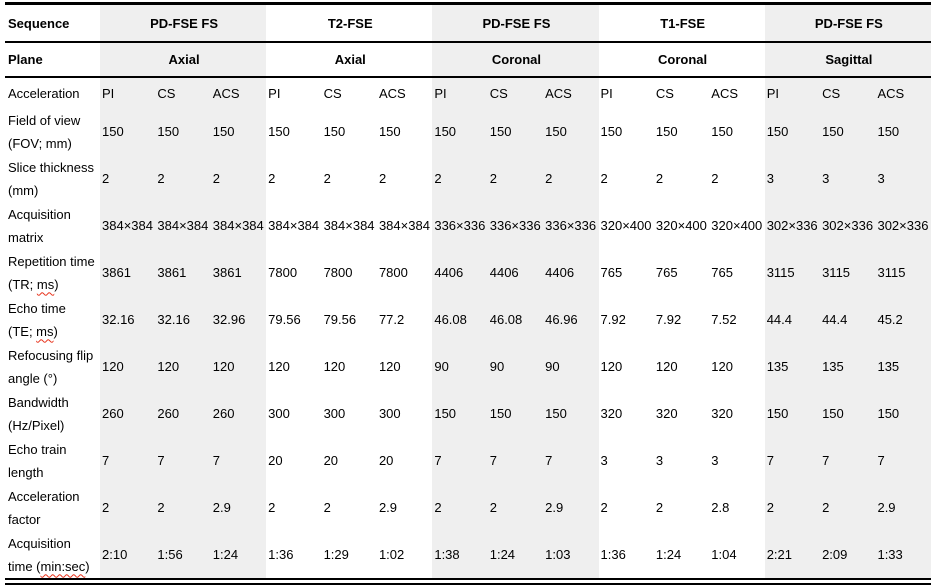 The width and height of the screenshot is (936, 588). I want to click on misspelled-text: ms, so click(45, 284).